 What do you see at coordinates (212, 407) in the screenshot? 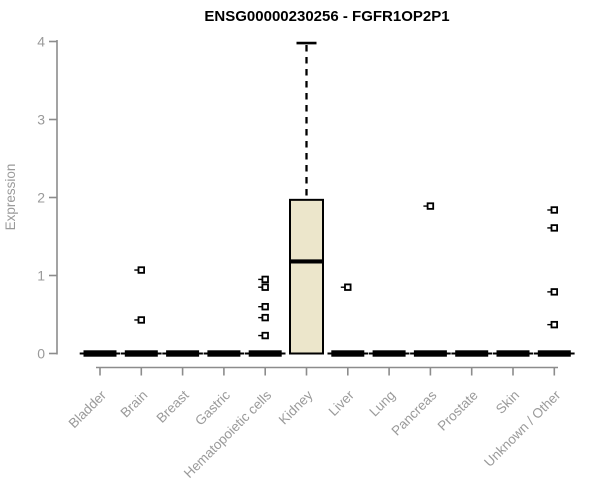
I see `x-tick-label: Gastric` at bounding box center [212, 407].